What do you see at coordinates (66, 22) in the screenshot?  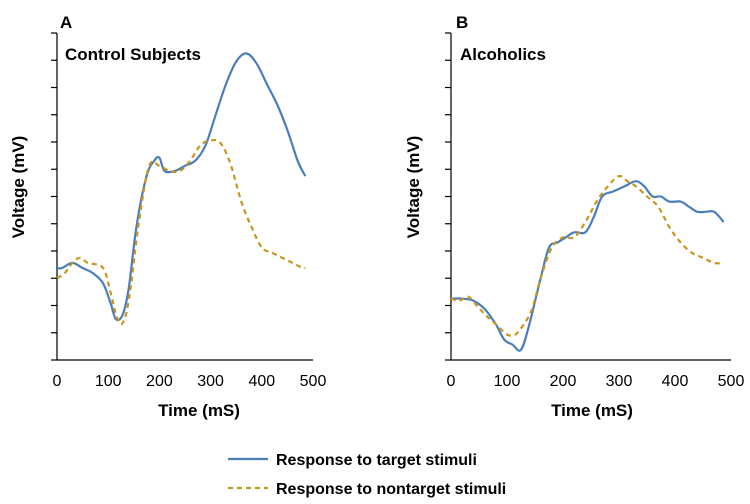 I see `panel-letter-a: A` at bounding box center [66, 22].